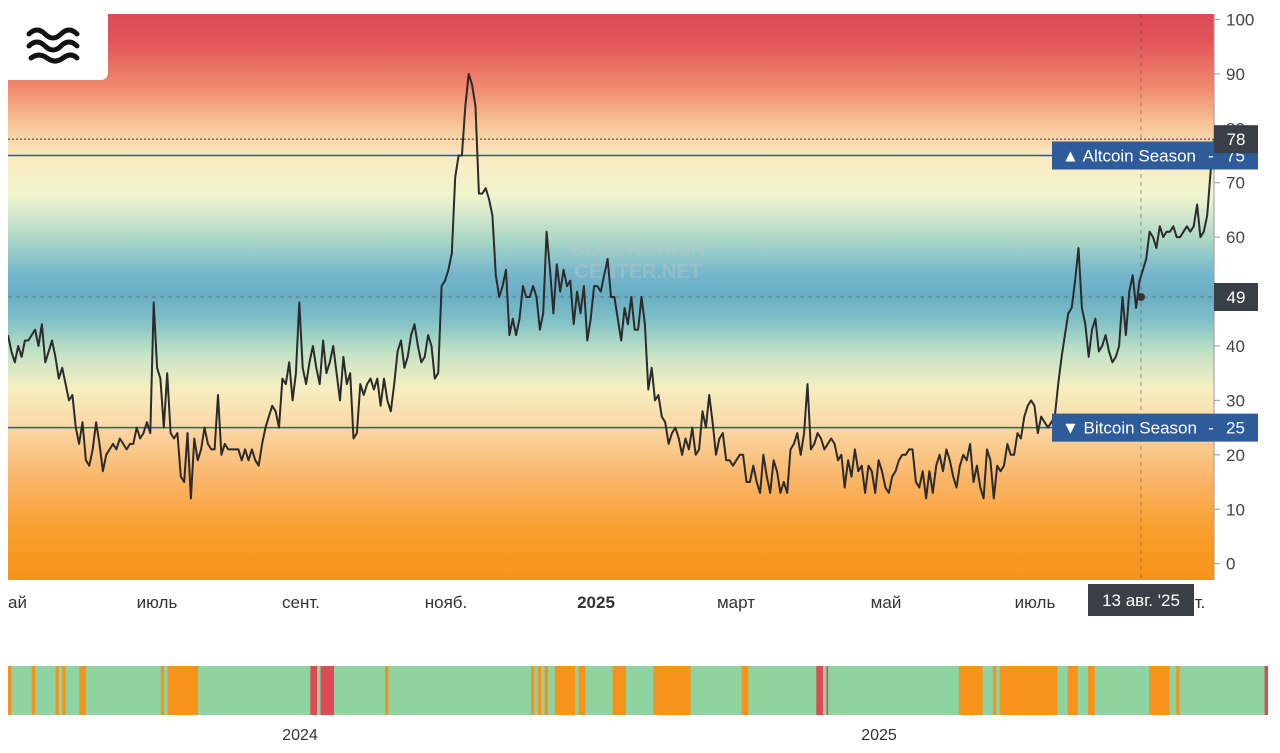  I want to click on crosshair-date-tag-bg, so click(1141, 600).